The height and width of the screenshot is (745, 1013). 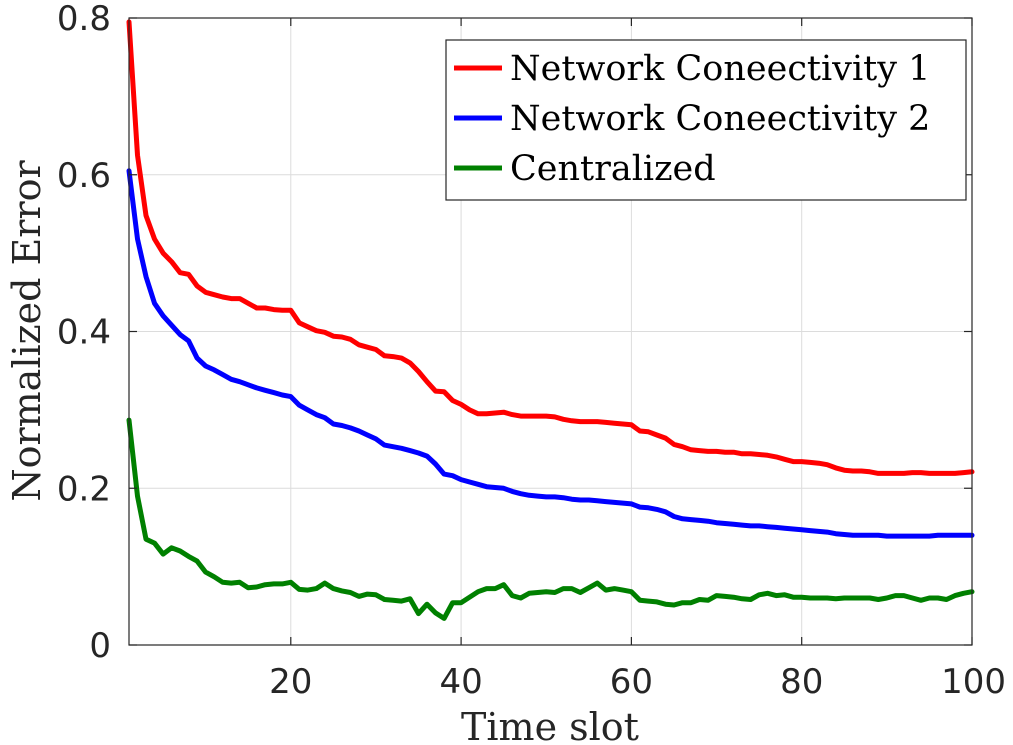 I want to click on y-tick-labels: 0 0.2 0.4 0.6 0.8, so click(x=84, y=333).